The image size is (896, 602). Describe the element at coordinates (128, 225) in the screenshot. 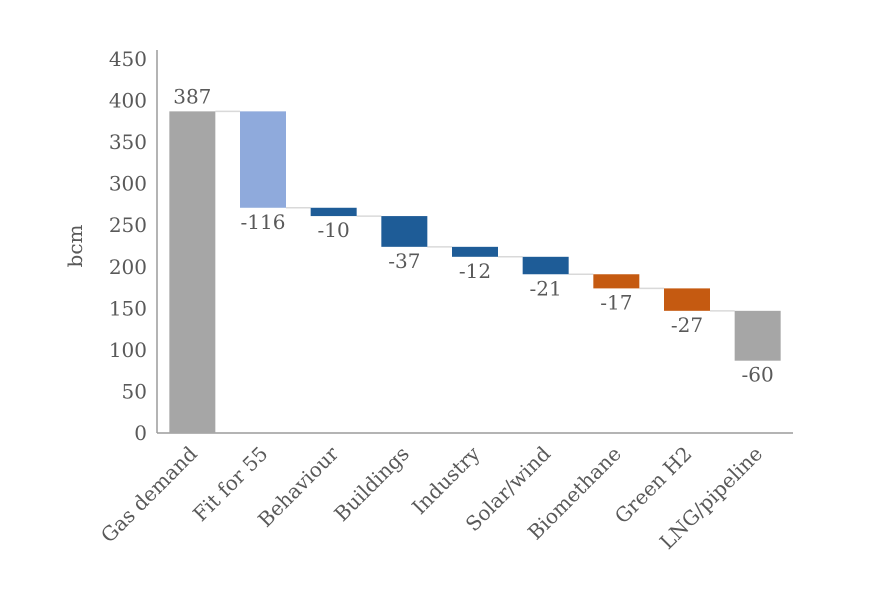

I see `y-tick-label: 250` at that location.